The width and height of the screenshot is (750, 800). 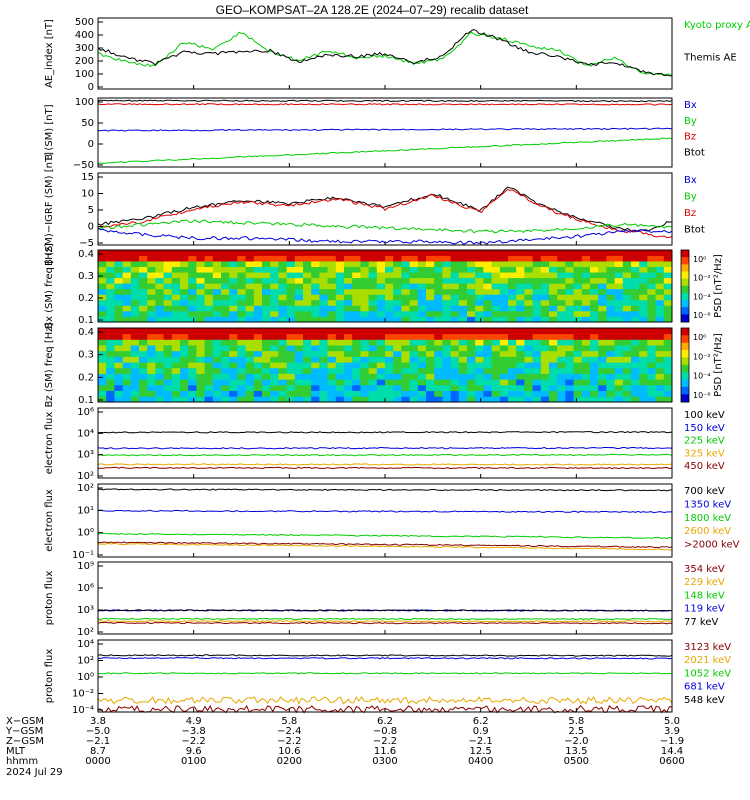 What do you see at coordinates (84, 48) in the screenshot?
I see `y-tick-label: 300` at bounding box center [84, 48].